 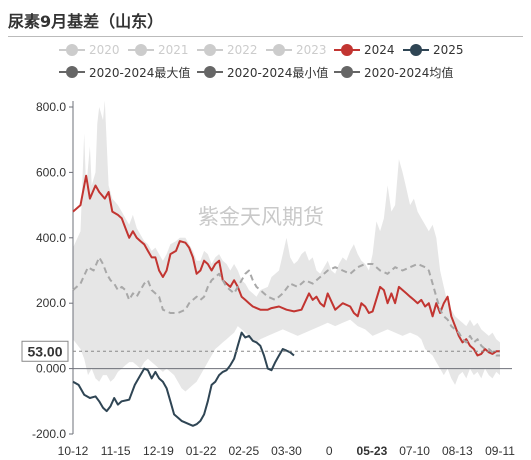 I want to click on x-tick-label: 0, so click(x=329, y=451).